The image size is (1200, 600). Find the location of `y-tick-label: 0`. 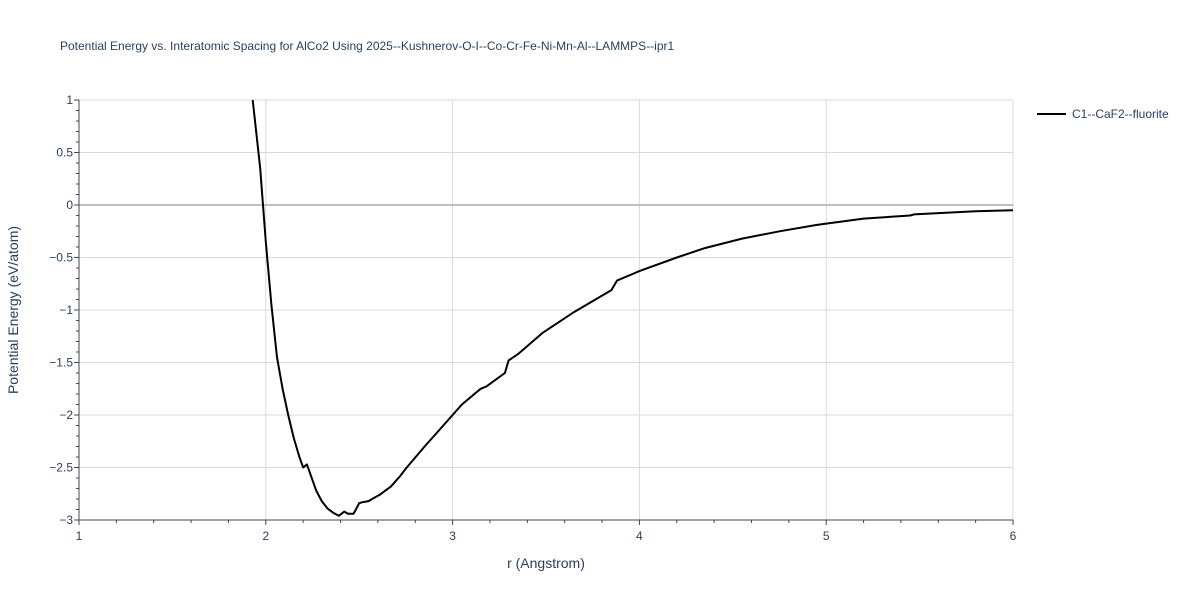

y-tick-label: 0 is located at coordinates (69, 205).